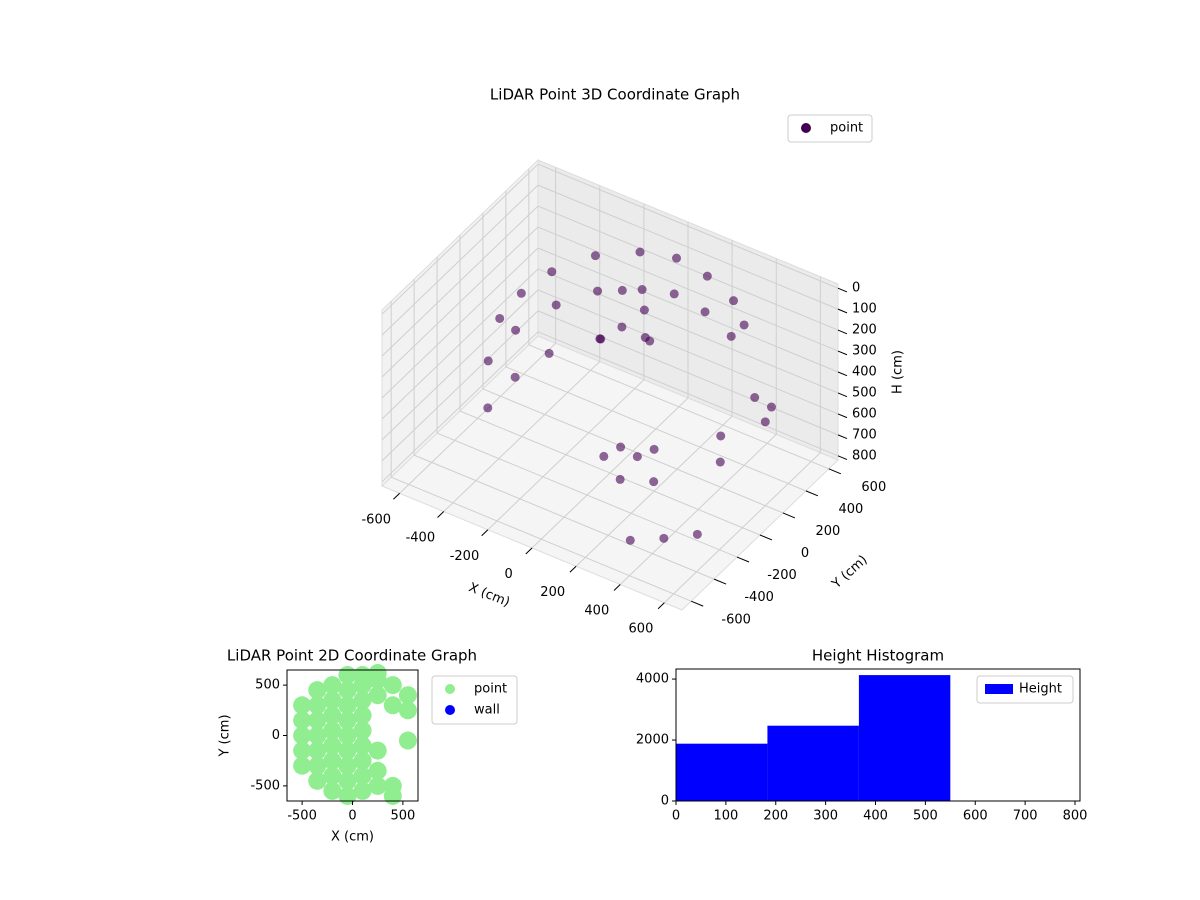 The width and height of the screenshot is (1200, 900). I want to click on z-tick-label: 700, so click(864, 434).